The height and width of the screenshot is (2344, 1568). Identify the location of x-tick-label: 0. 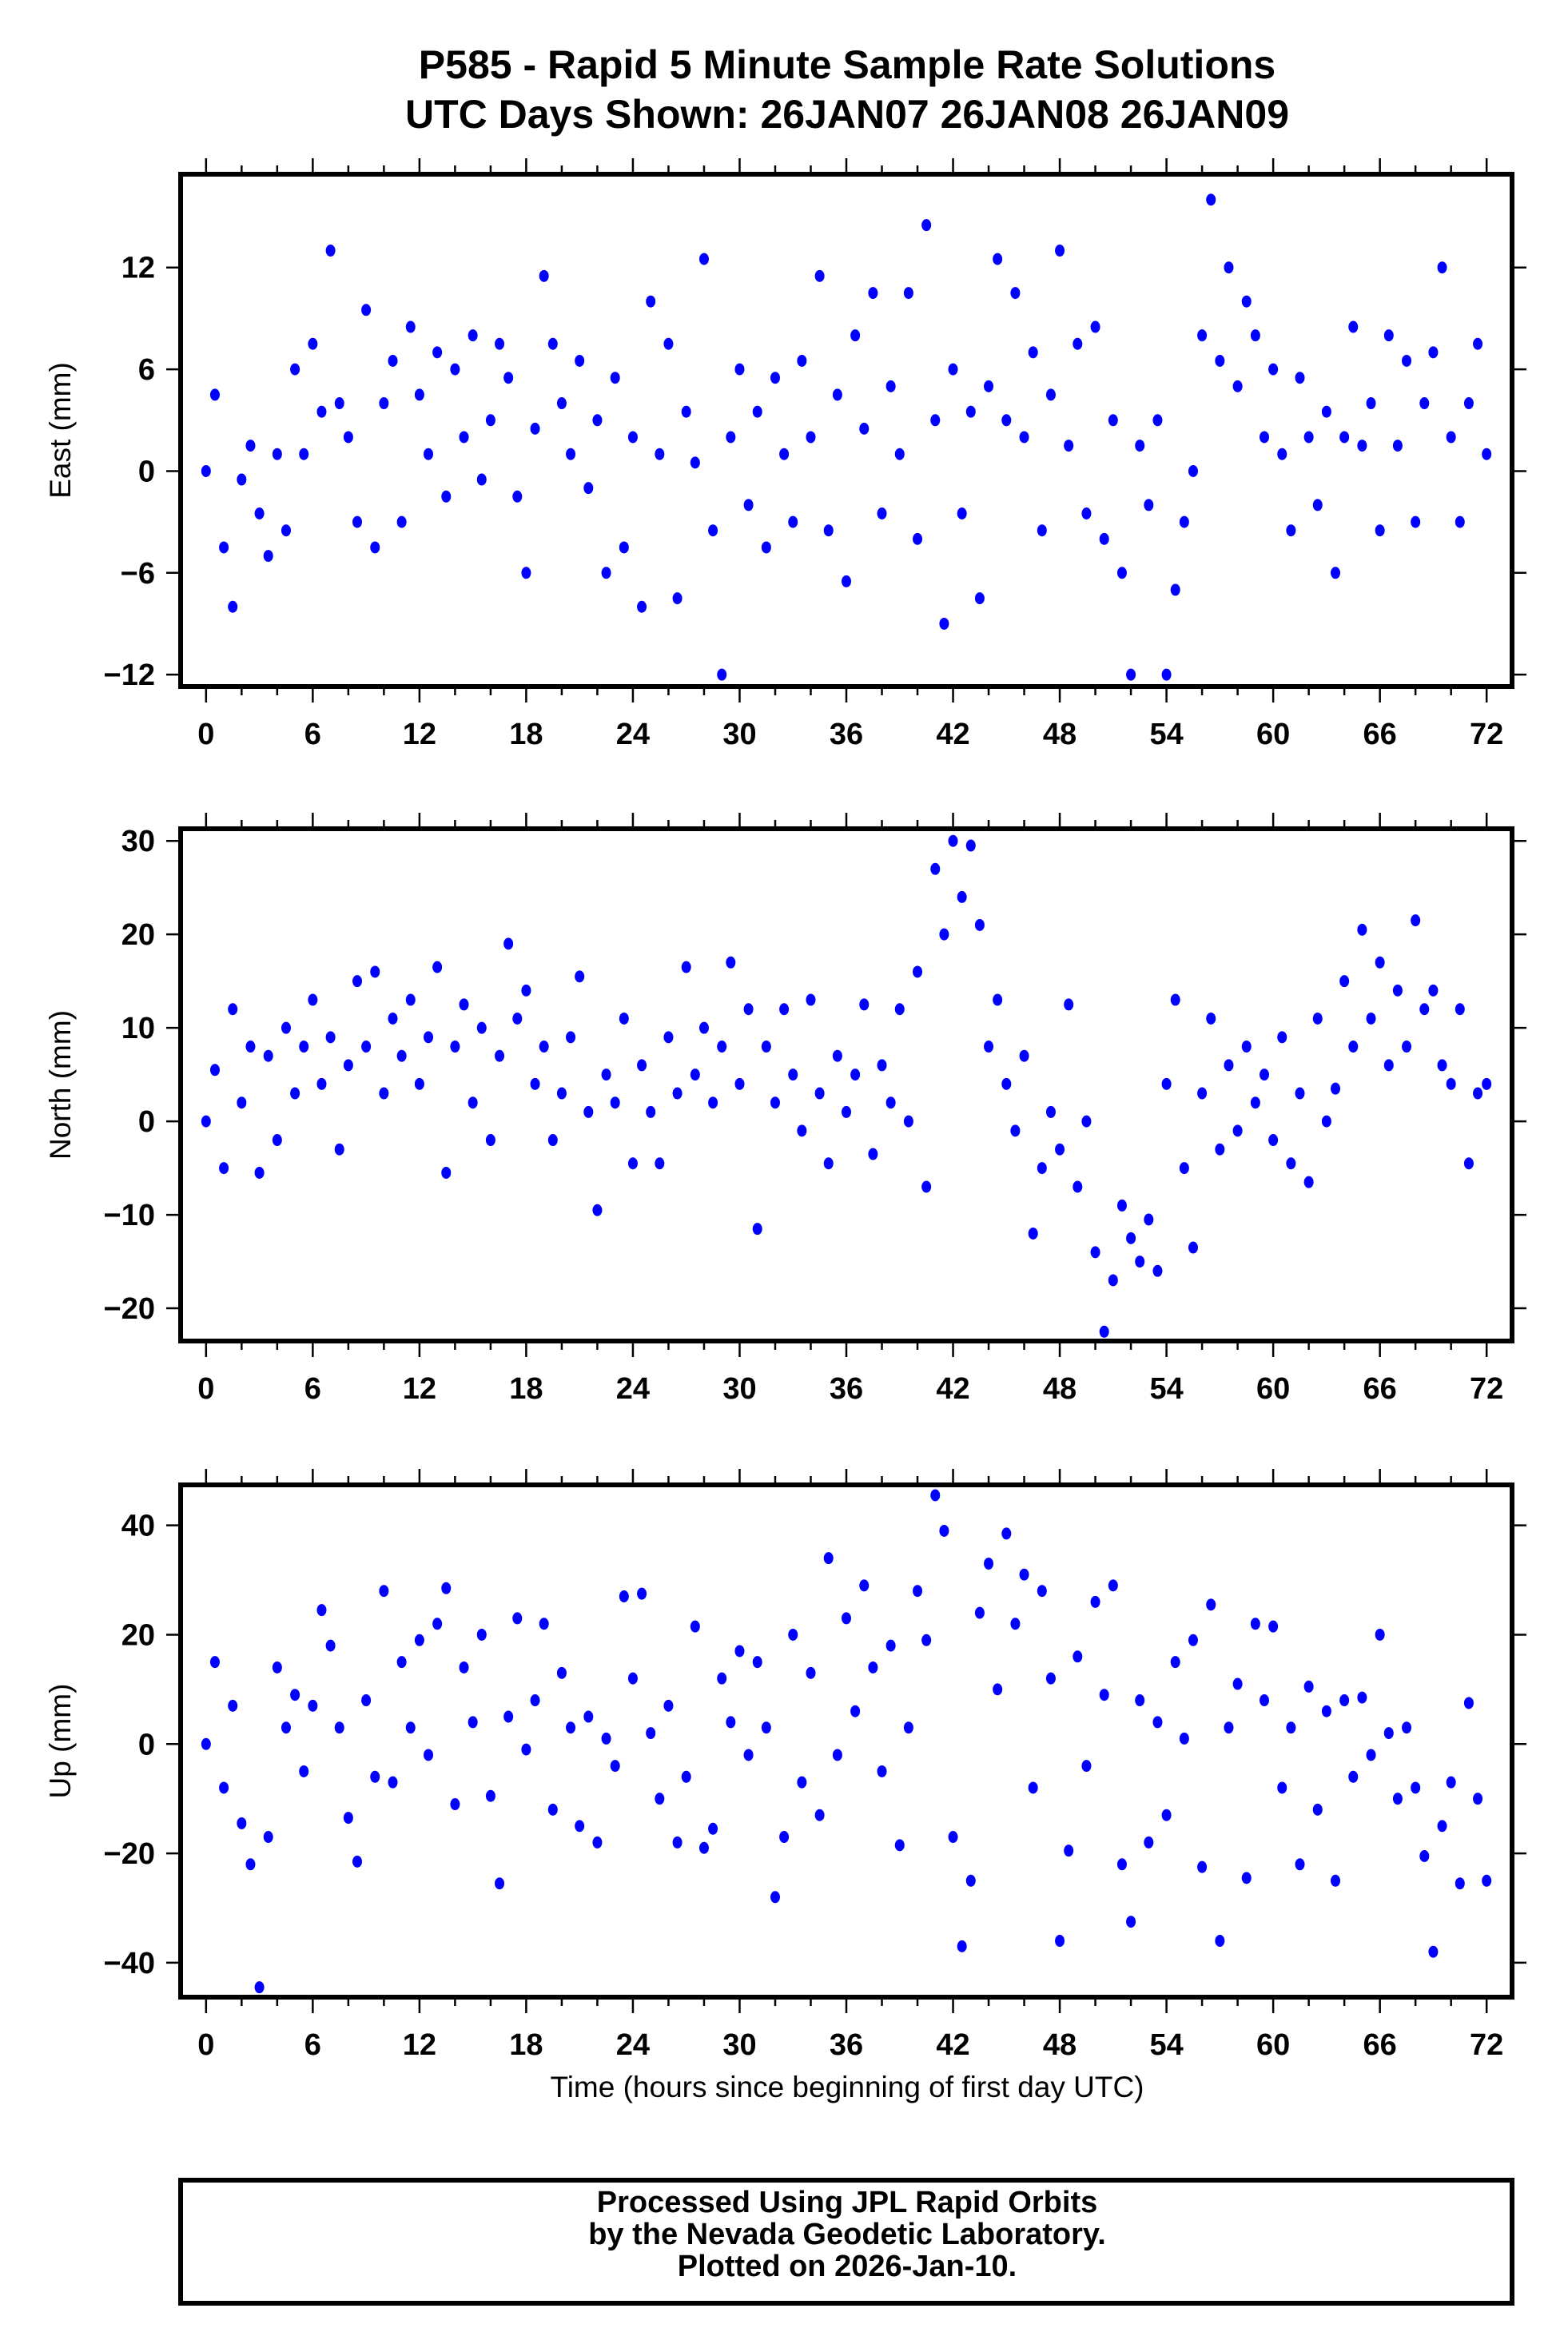
(205, 735).